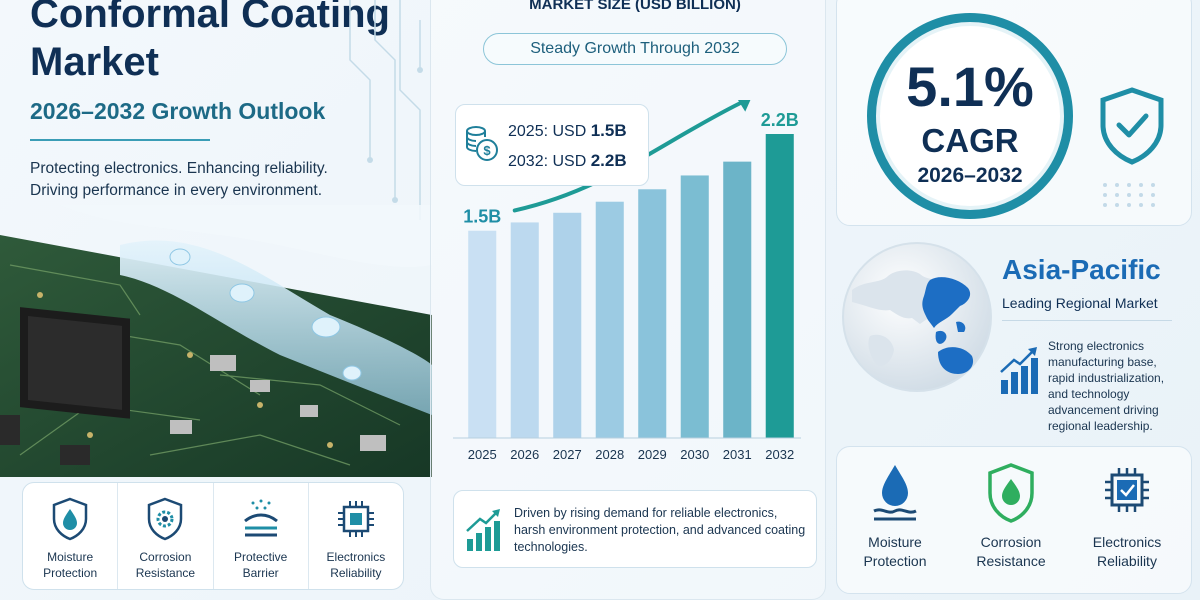 The height and width of the screenshot is (600, 1200). I want to click on right-feature-moisture-protection: Moisture Protection, so click(895, 516).